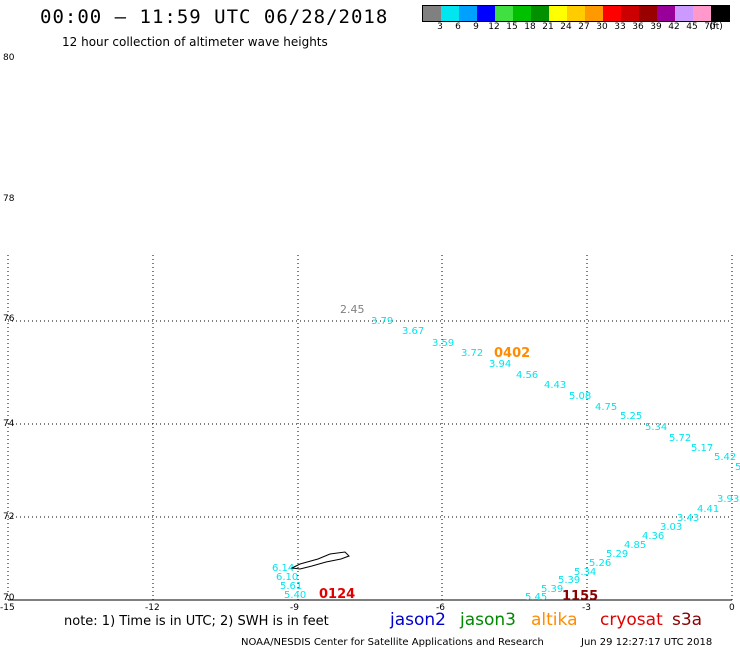 The image size is (740, 650). I want to click on wave-height-label: 5.72, so click(680, 438).